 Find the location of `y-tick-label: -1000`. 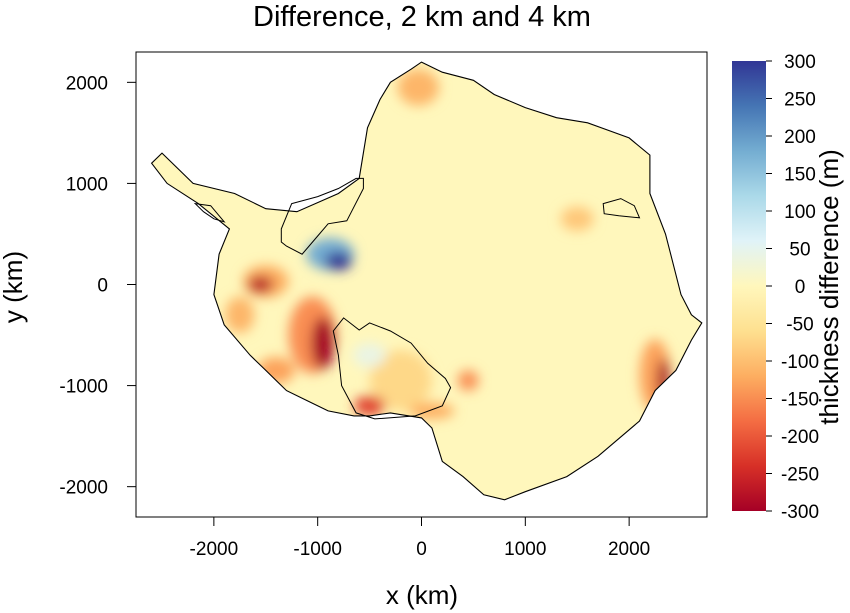

y-tick-label: -1000 is located at coordinates (83, 387).